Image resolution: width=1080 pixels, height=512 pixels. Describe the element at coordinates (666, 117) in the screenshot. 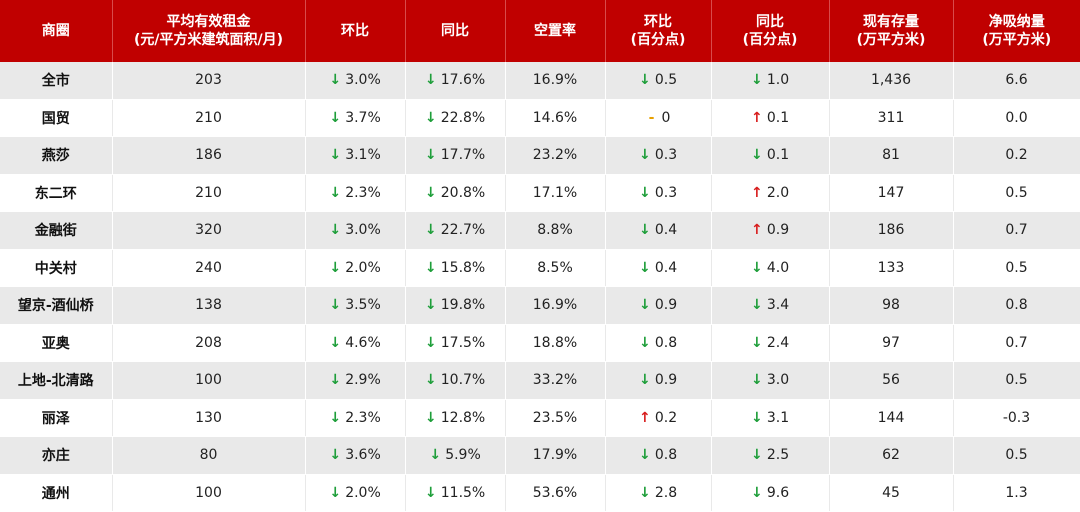

I see `cell-value: 0` at that location.